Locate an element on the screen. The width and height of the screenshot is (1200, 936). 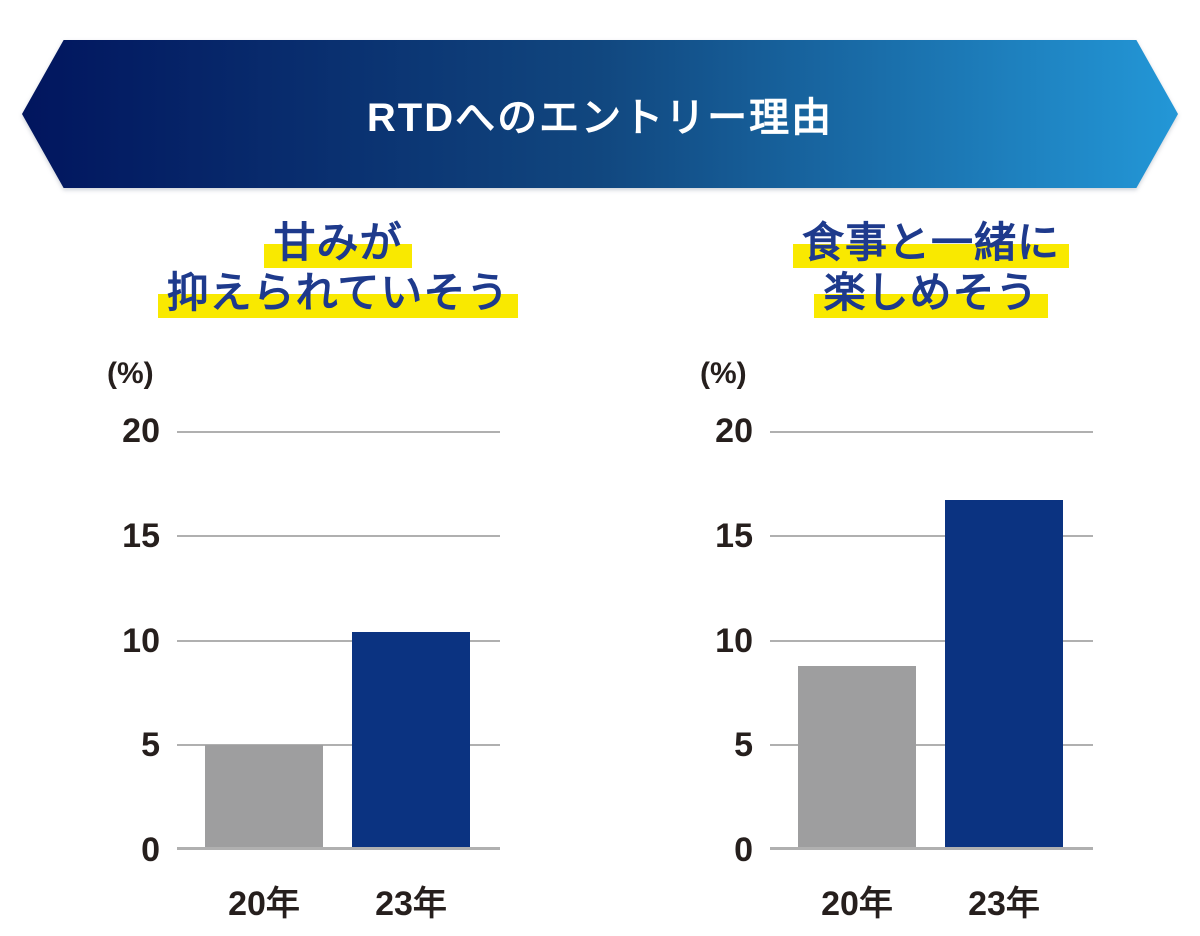
highlighted-title-text: 甘みが is located at coordinates (338, 243).